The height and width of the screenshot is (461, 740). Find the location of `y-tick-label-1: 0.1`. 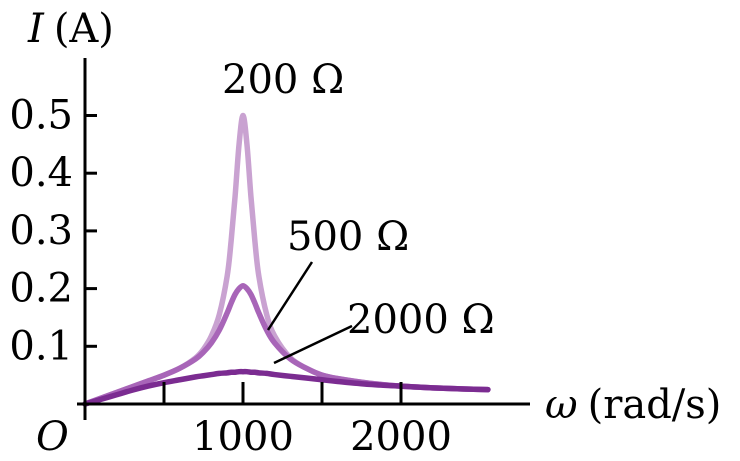

y-tick-label-1: 0.1 is located at coordinates (41, 346).